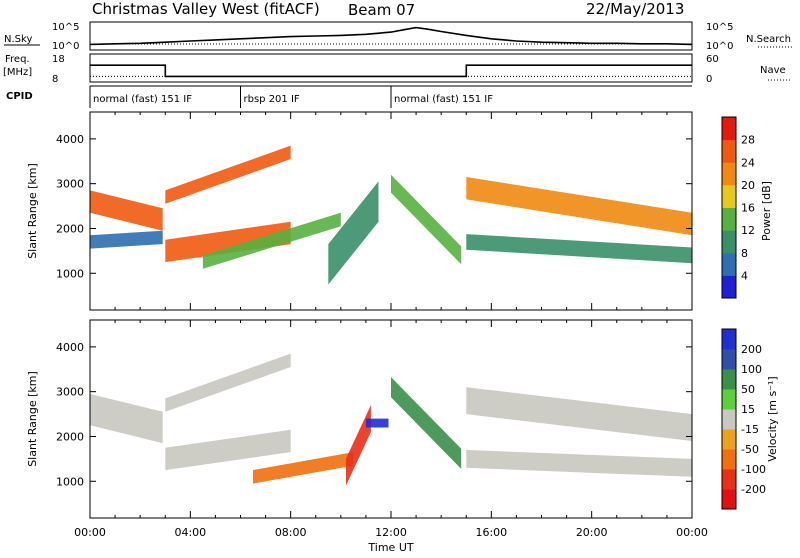  Describe the element at coordinates (32, 211) in the screenshot. I see `power-ylabel: Slant Range [km]` at that location.